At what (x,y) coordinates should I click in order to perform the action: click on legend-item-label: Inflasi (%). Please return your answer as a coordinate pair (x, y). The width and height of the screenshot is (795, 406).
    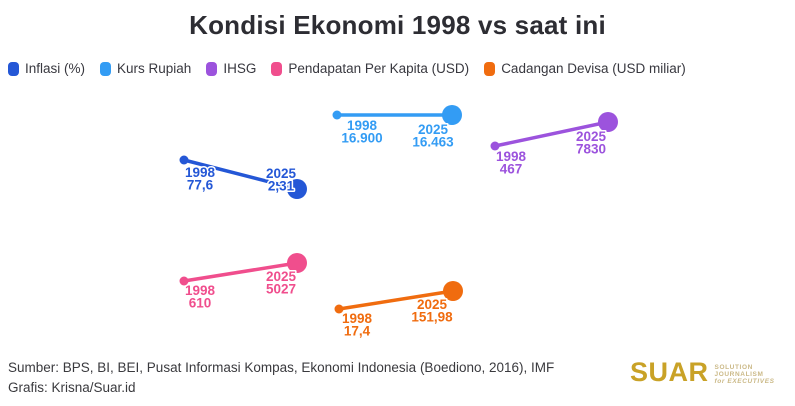
    Looking at the image, I should click on (55, 68).